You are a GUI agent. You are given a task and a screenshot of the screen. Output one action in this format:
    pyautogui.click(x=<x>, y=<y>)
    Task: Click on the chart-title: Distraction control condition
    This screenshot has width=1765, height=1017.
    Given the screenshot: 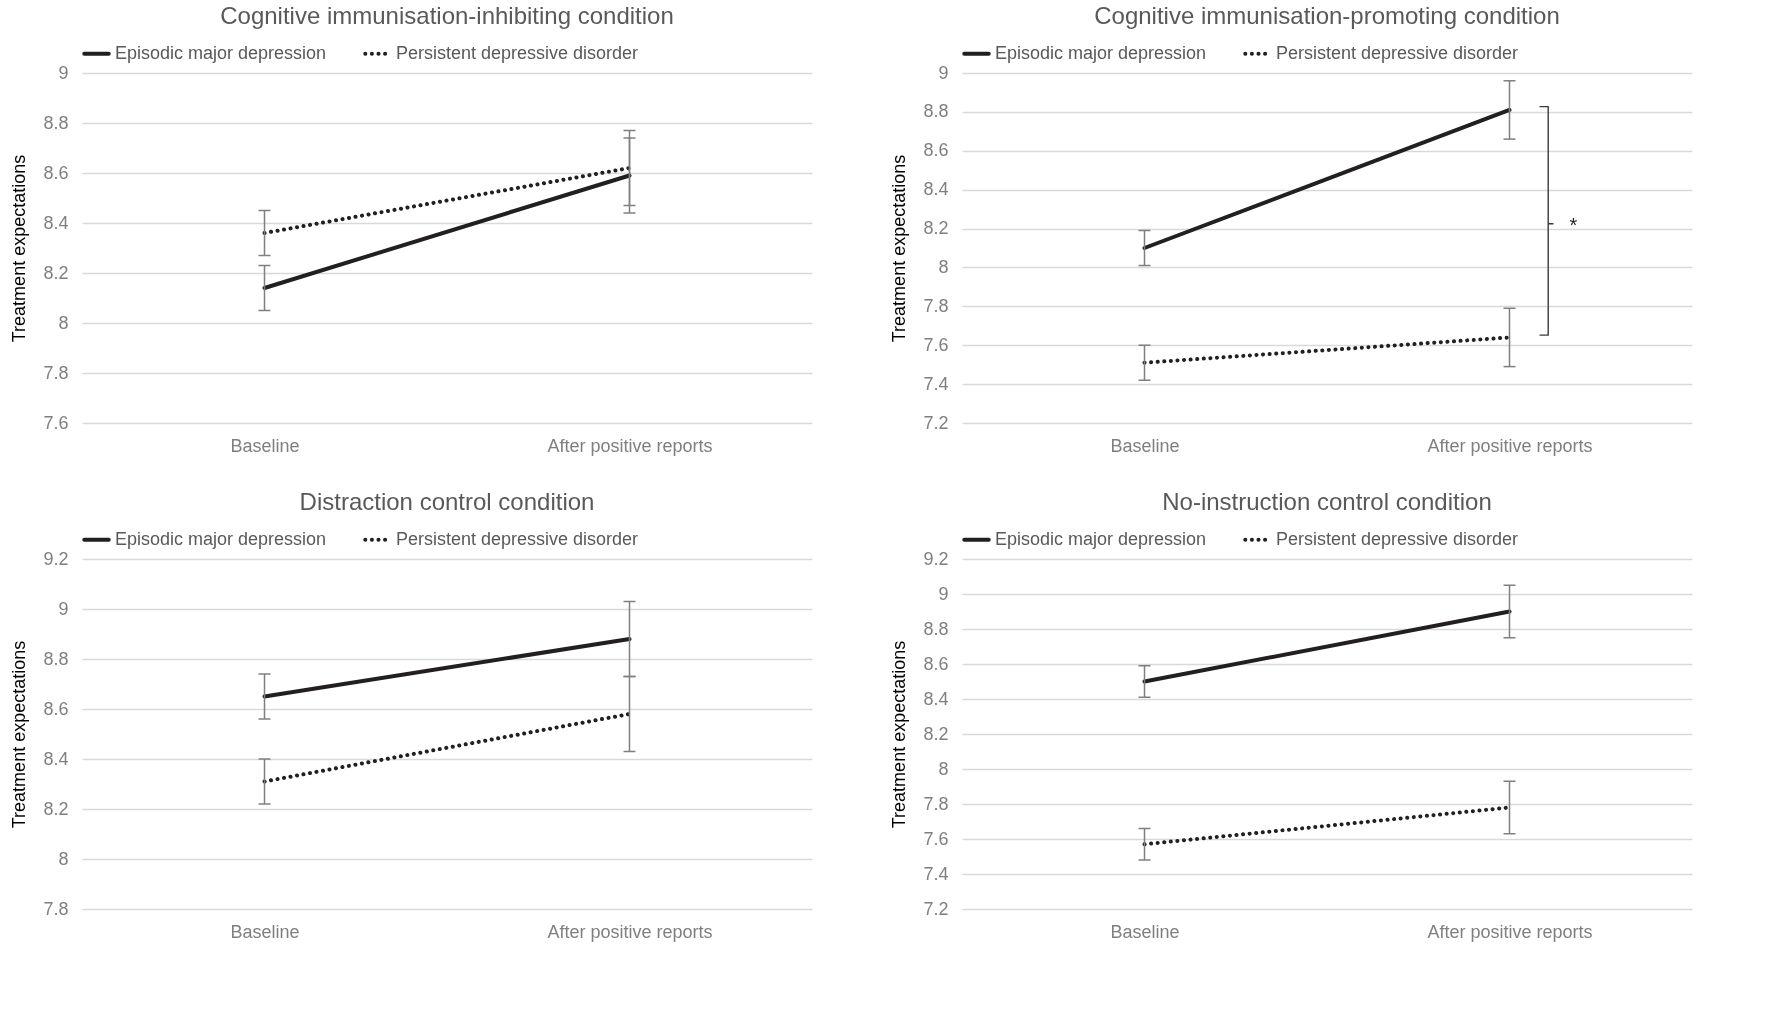 What is the action you would take?
    pyautogui.click(x=447, y=501)
    